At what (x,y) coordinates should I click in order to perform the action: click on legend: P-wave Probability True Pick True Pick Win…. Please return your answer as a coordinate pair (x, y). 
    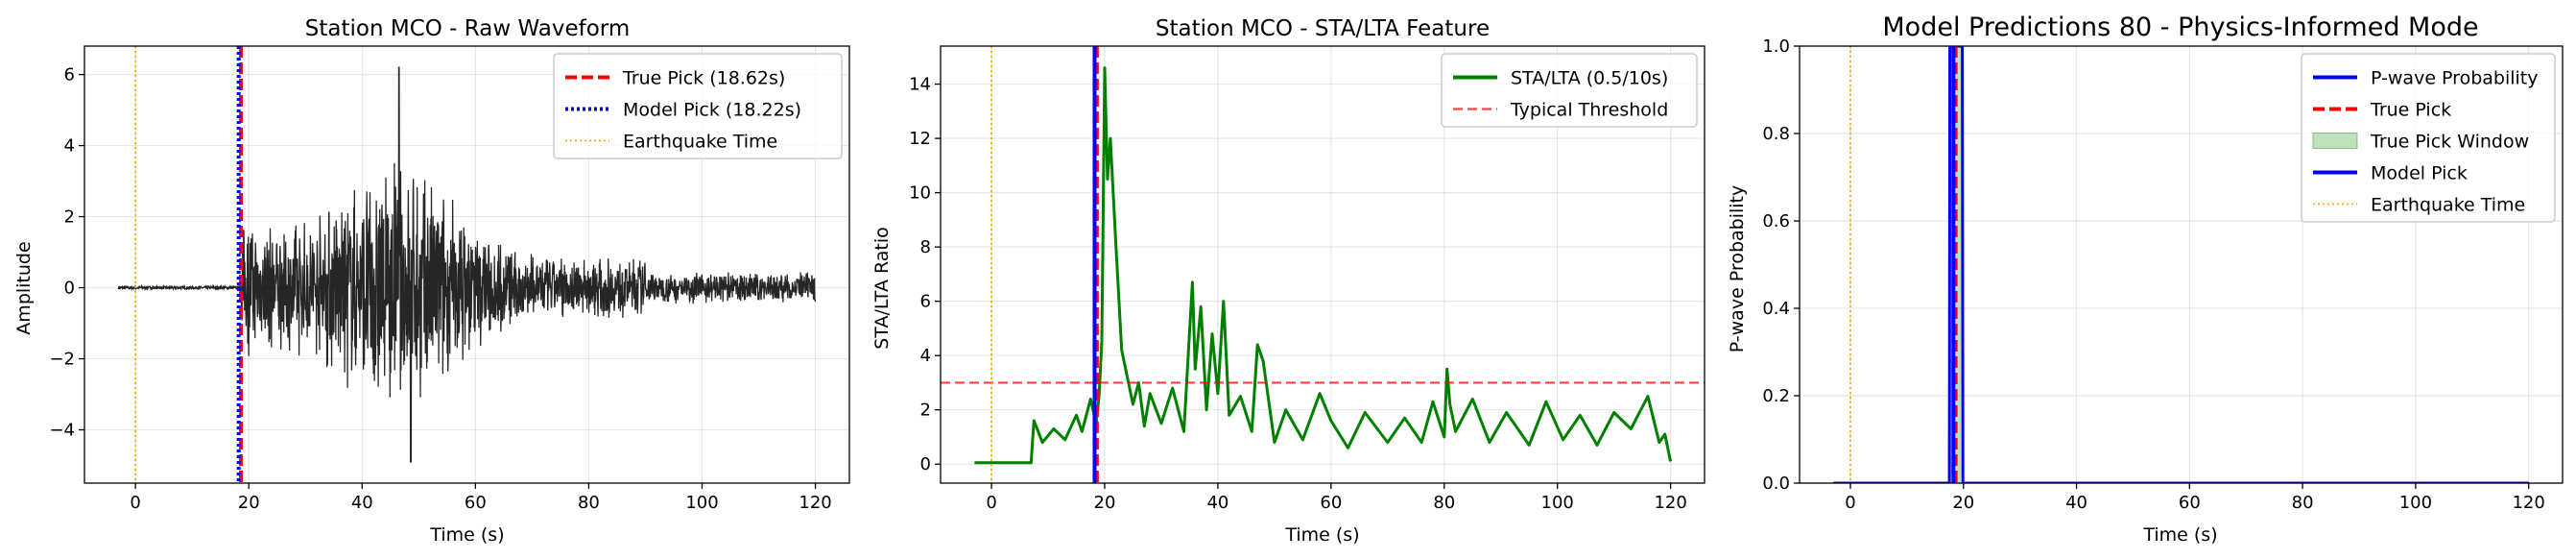
    Looking at the image, I should click on (2428, 138).